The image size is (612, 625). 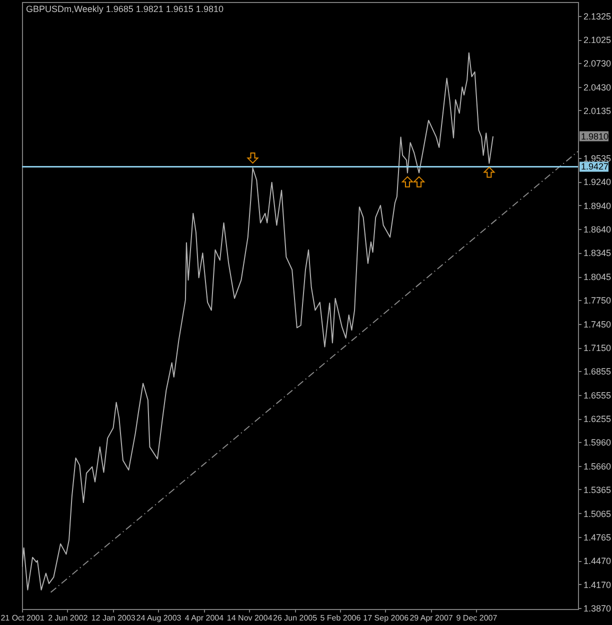 What do you see at coordinates (113, 618) in the screenshot?
I see `x-tick-label: 12 Jan 2003` at bounding box center [113, 618].